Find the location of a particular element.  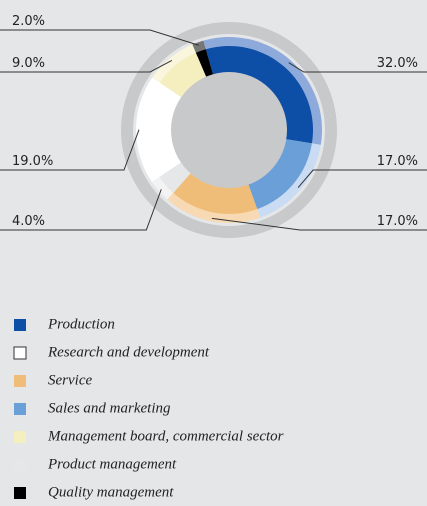

value-label: 19.0% is located at coordinates (32, 161).